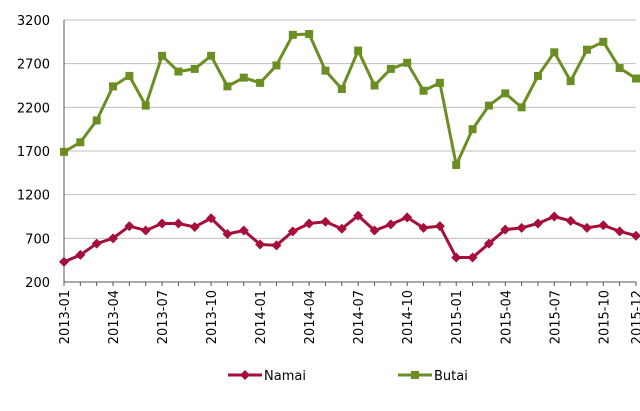 The image size is (640, 411). I want to click on x-tick-label: 2015-01, so click(457, 317).